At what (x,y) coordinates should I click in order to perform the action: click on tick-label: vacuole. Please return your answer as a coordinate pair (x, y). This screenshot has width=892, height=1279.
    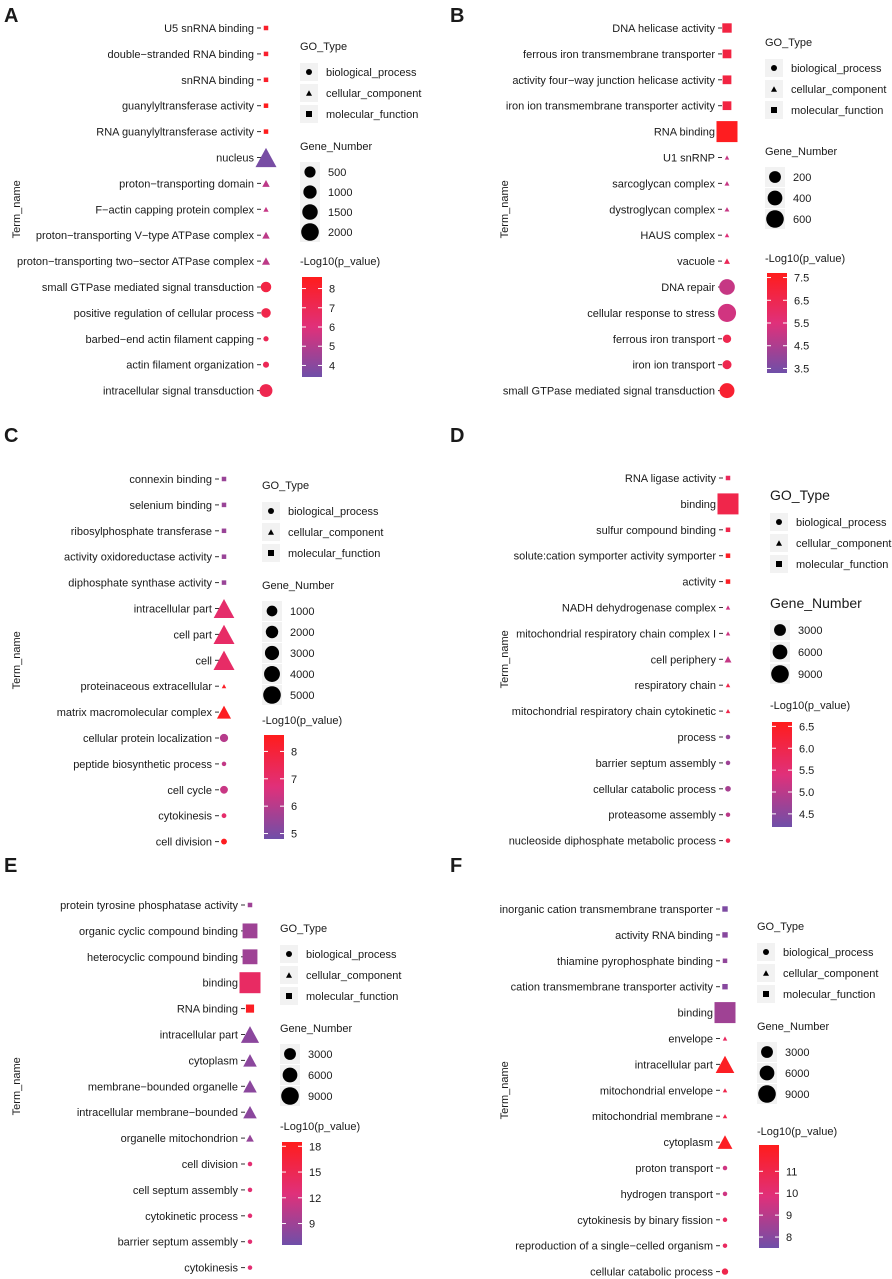
    Looking at the image, I should click on (696, 262).